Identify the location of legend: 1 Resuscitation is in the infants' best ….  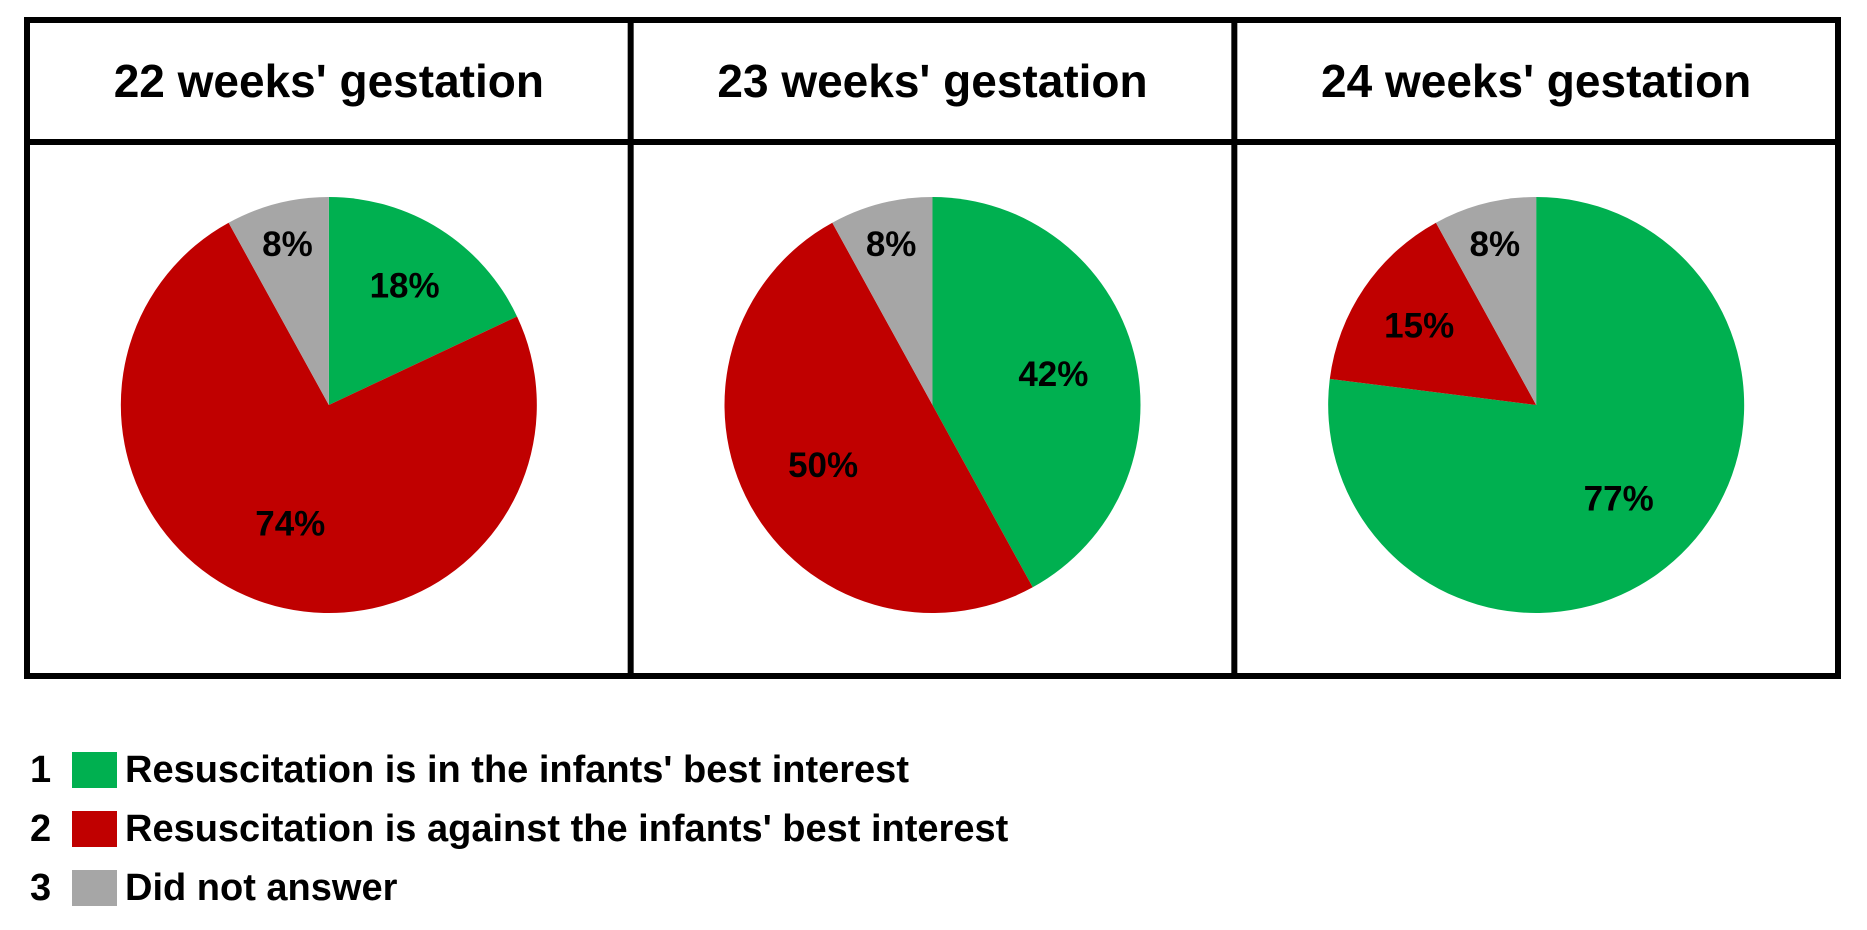
(519, 828).